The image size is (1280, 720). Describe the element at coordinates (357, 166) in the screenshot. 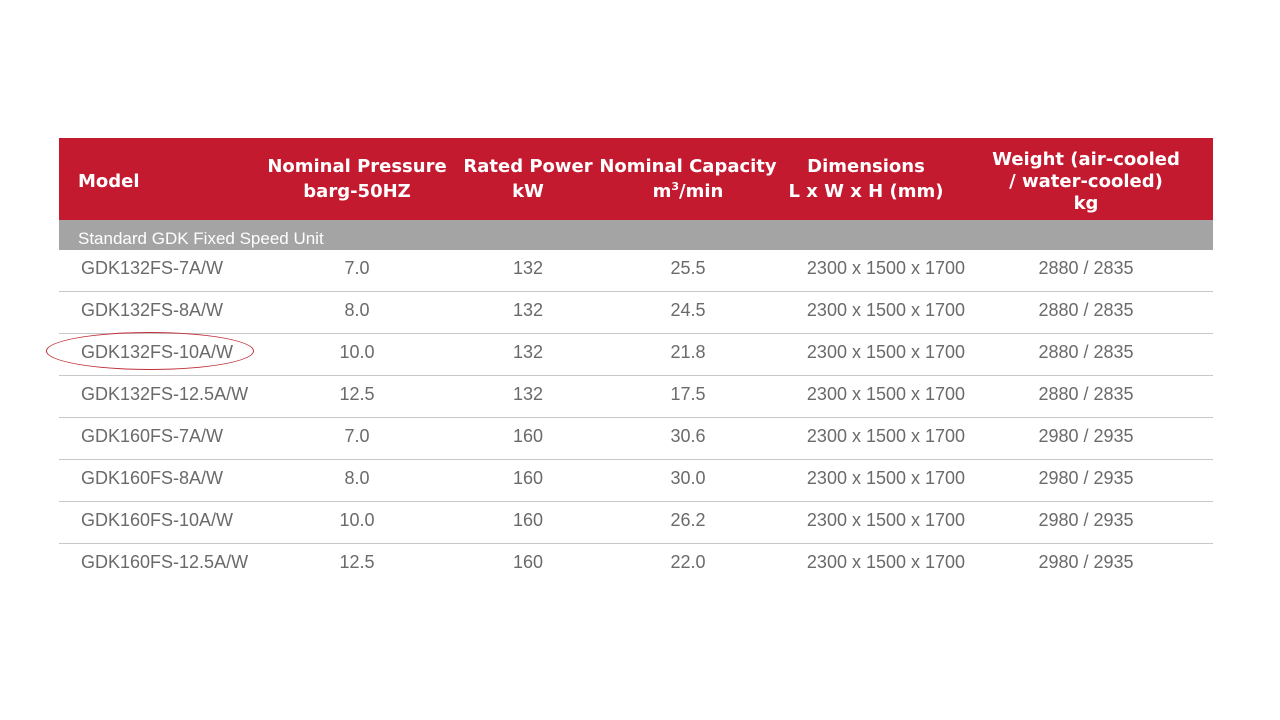

I see `header-pressure-line1: Nominal Pressure` at that location.